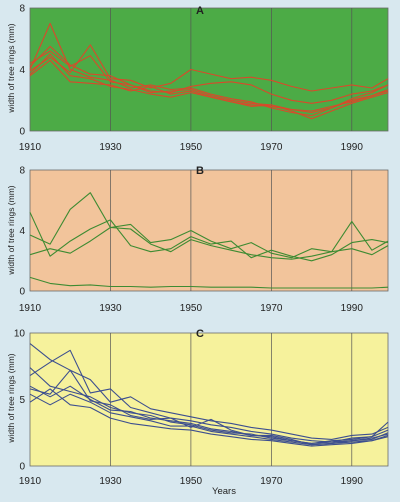  I want to click on panel-a-ytick-label: 0, so click(22, 132).